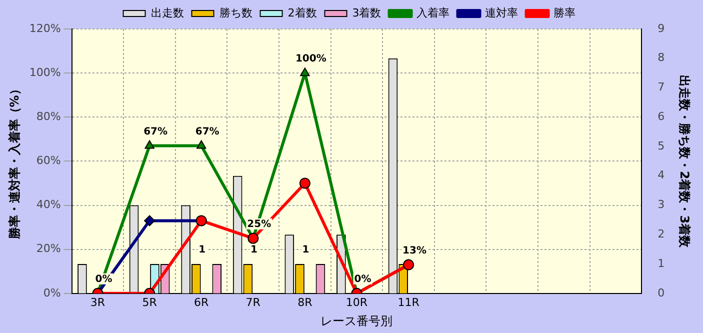 The image size is (703, 333). Describe the element at coordinates (202, 302) in the screenshot. I see `x-tick-label: 6R` at that location.